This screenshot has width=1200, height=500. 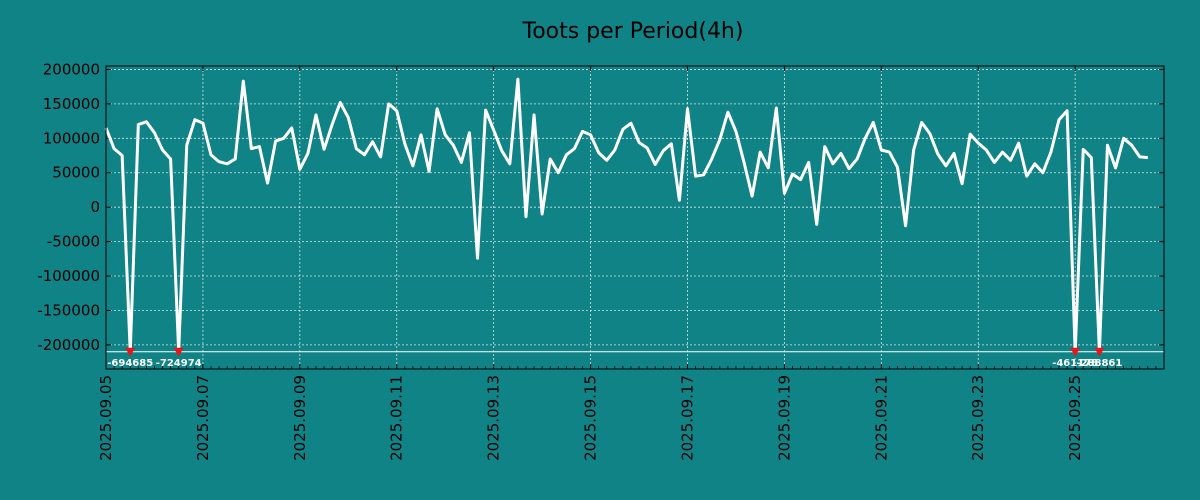 I want to click on y-tick-label: -100000, so click(x=68, y=276).